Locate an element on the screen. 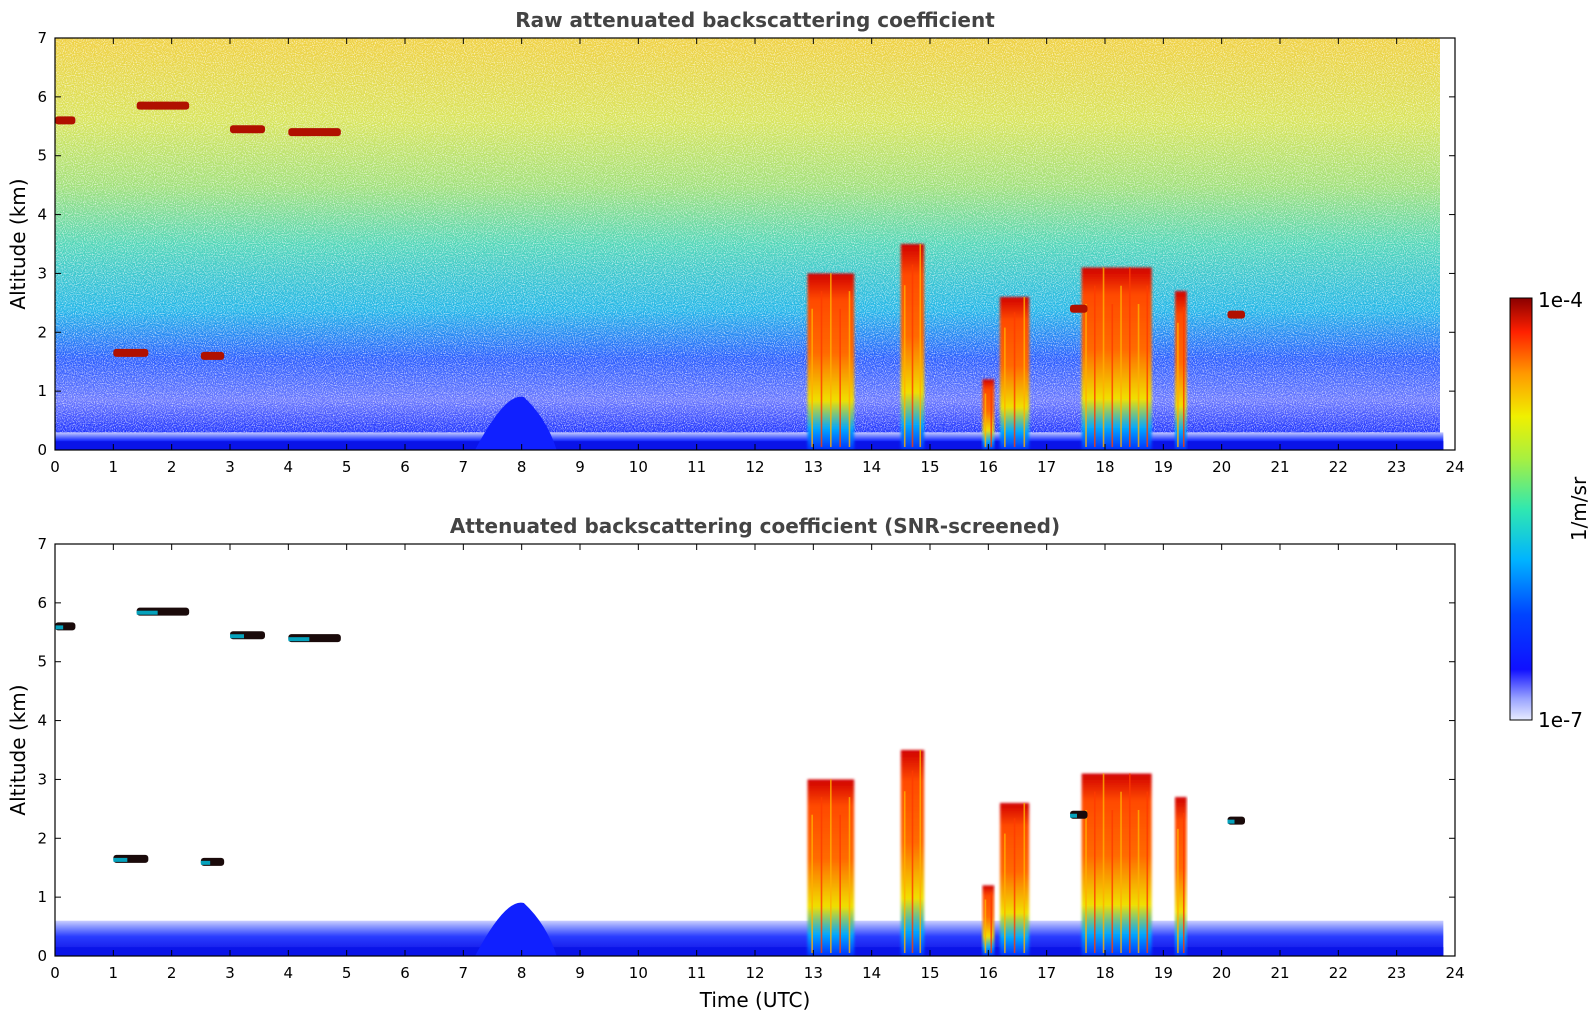 This screenshot has height=1020, width=1595. colorbar-gradient is located at coordinates (1521, 509).